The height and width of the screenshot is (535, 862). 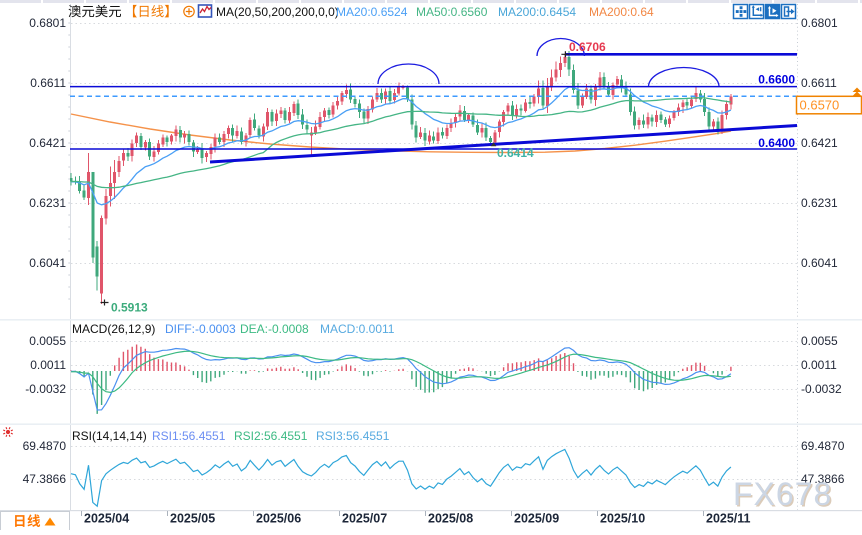 What do you see at coordinates (776, 143) in the screenshot?
I see `svg-text: 0.6400` at bounding box center [776, 143].